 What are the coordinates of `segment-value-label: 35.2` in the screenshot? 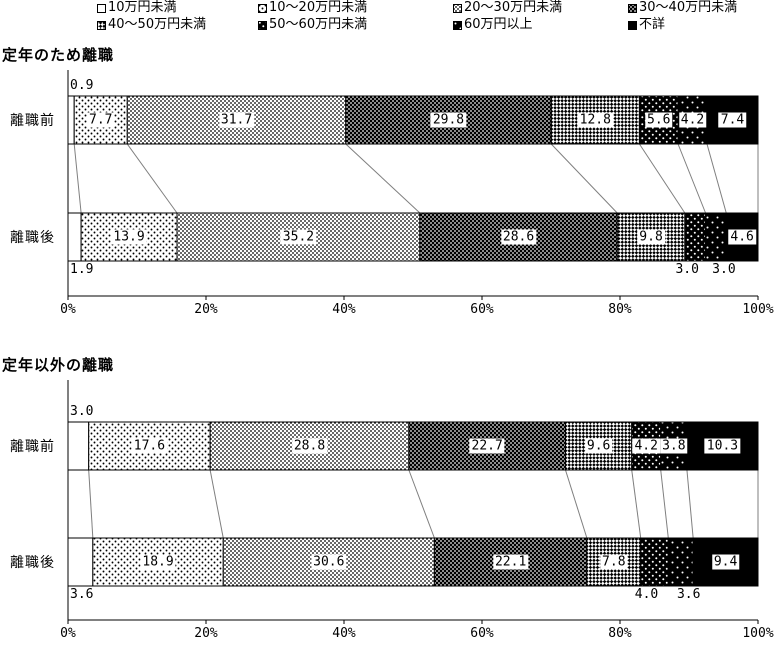 It's located at (298, 237).